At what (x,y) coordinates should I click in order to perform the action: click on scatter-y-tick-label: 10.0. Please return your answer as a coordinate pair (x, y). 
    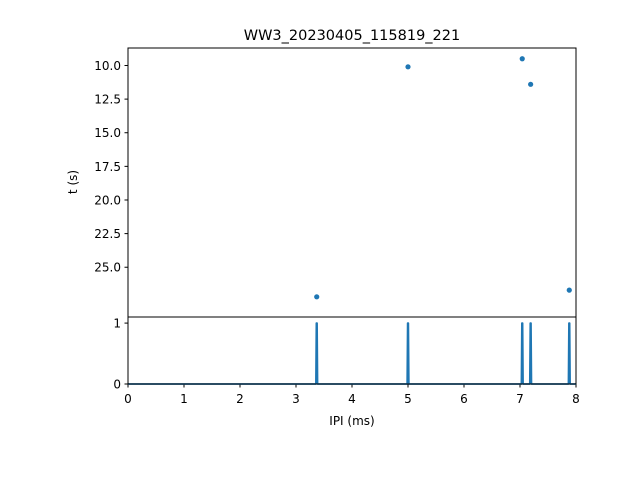
    Looking at the image, I should click on (107, 66).